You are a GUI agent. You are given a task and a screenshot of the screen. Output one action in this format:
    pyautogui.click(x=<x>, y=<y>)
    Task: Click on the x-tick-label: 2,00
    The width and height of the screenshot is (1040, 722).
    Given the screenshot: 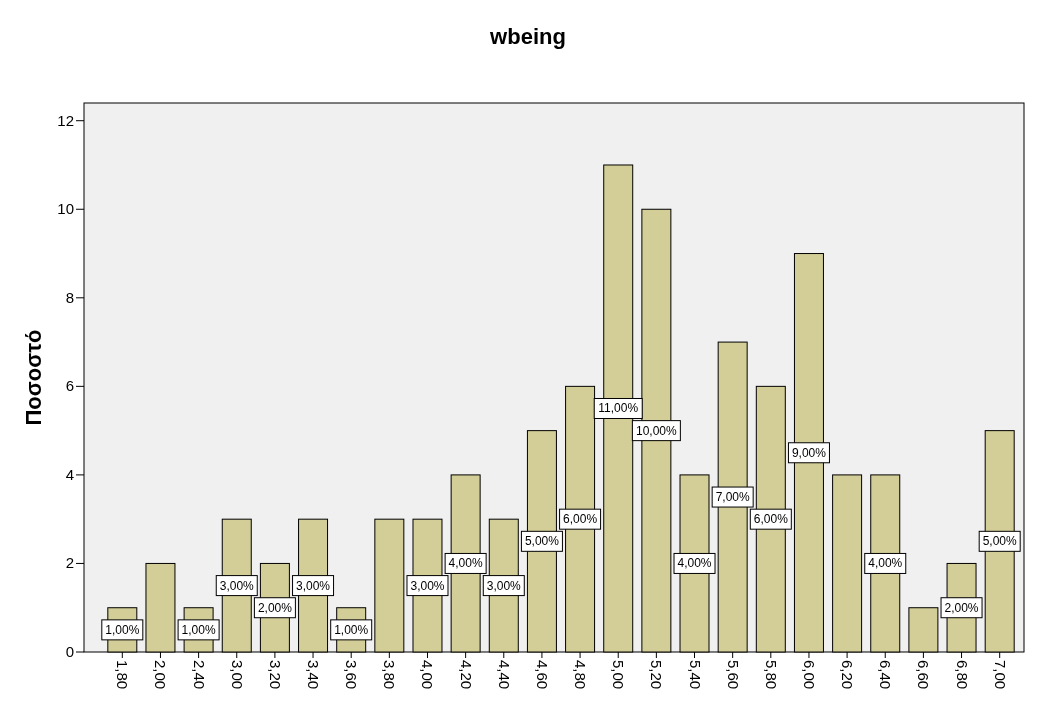 What is the action you would take?
    pyautogui.click(x=161, y=675)
    